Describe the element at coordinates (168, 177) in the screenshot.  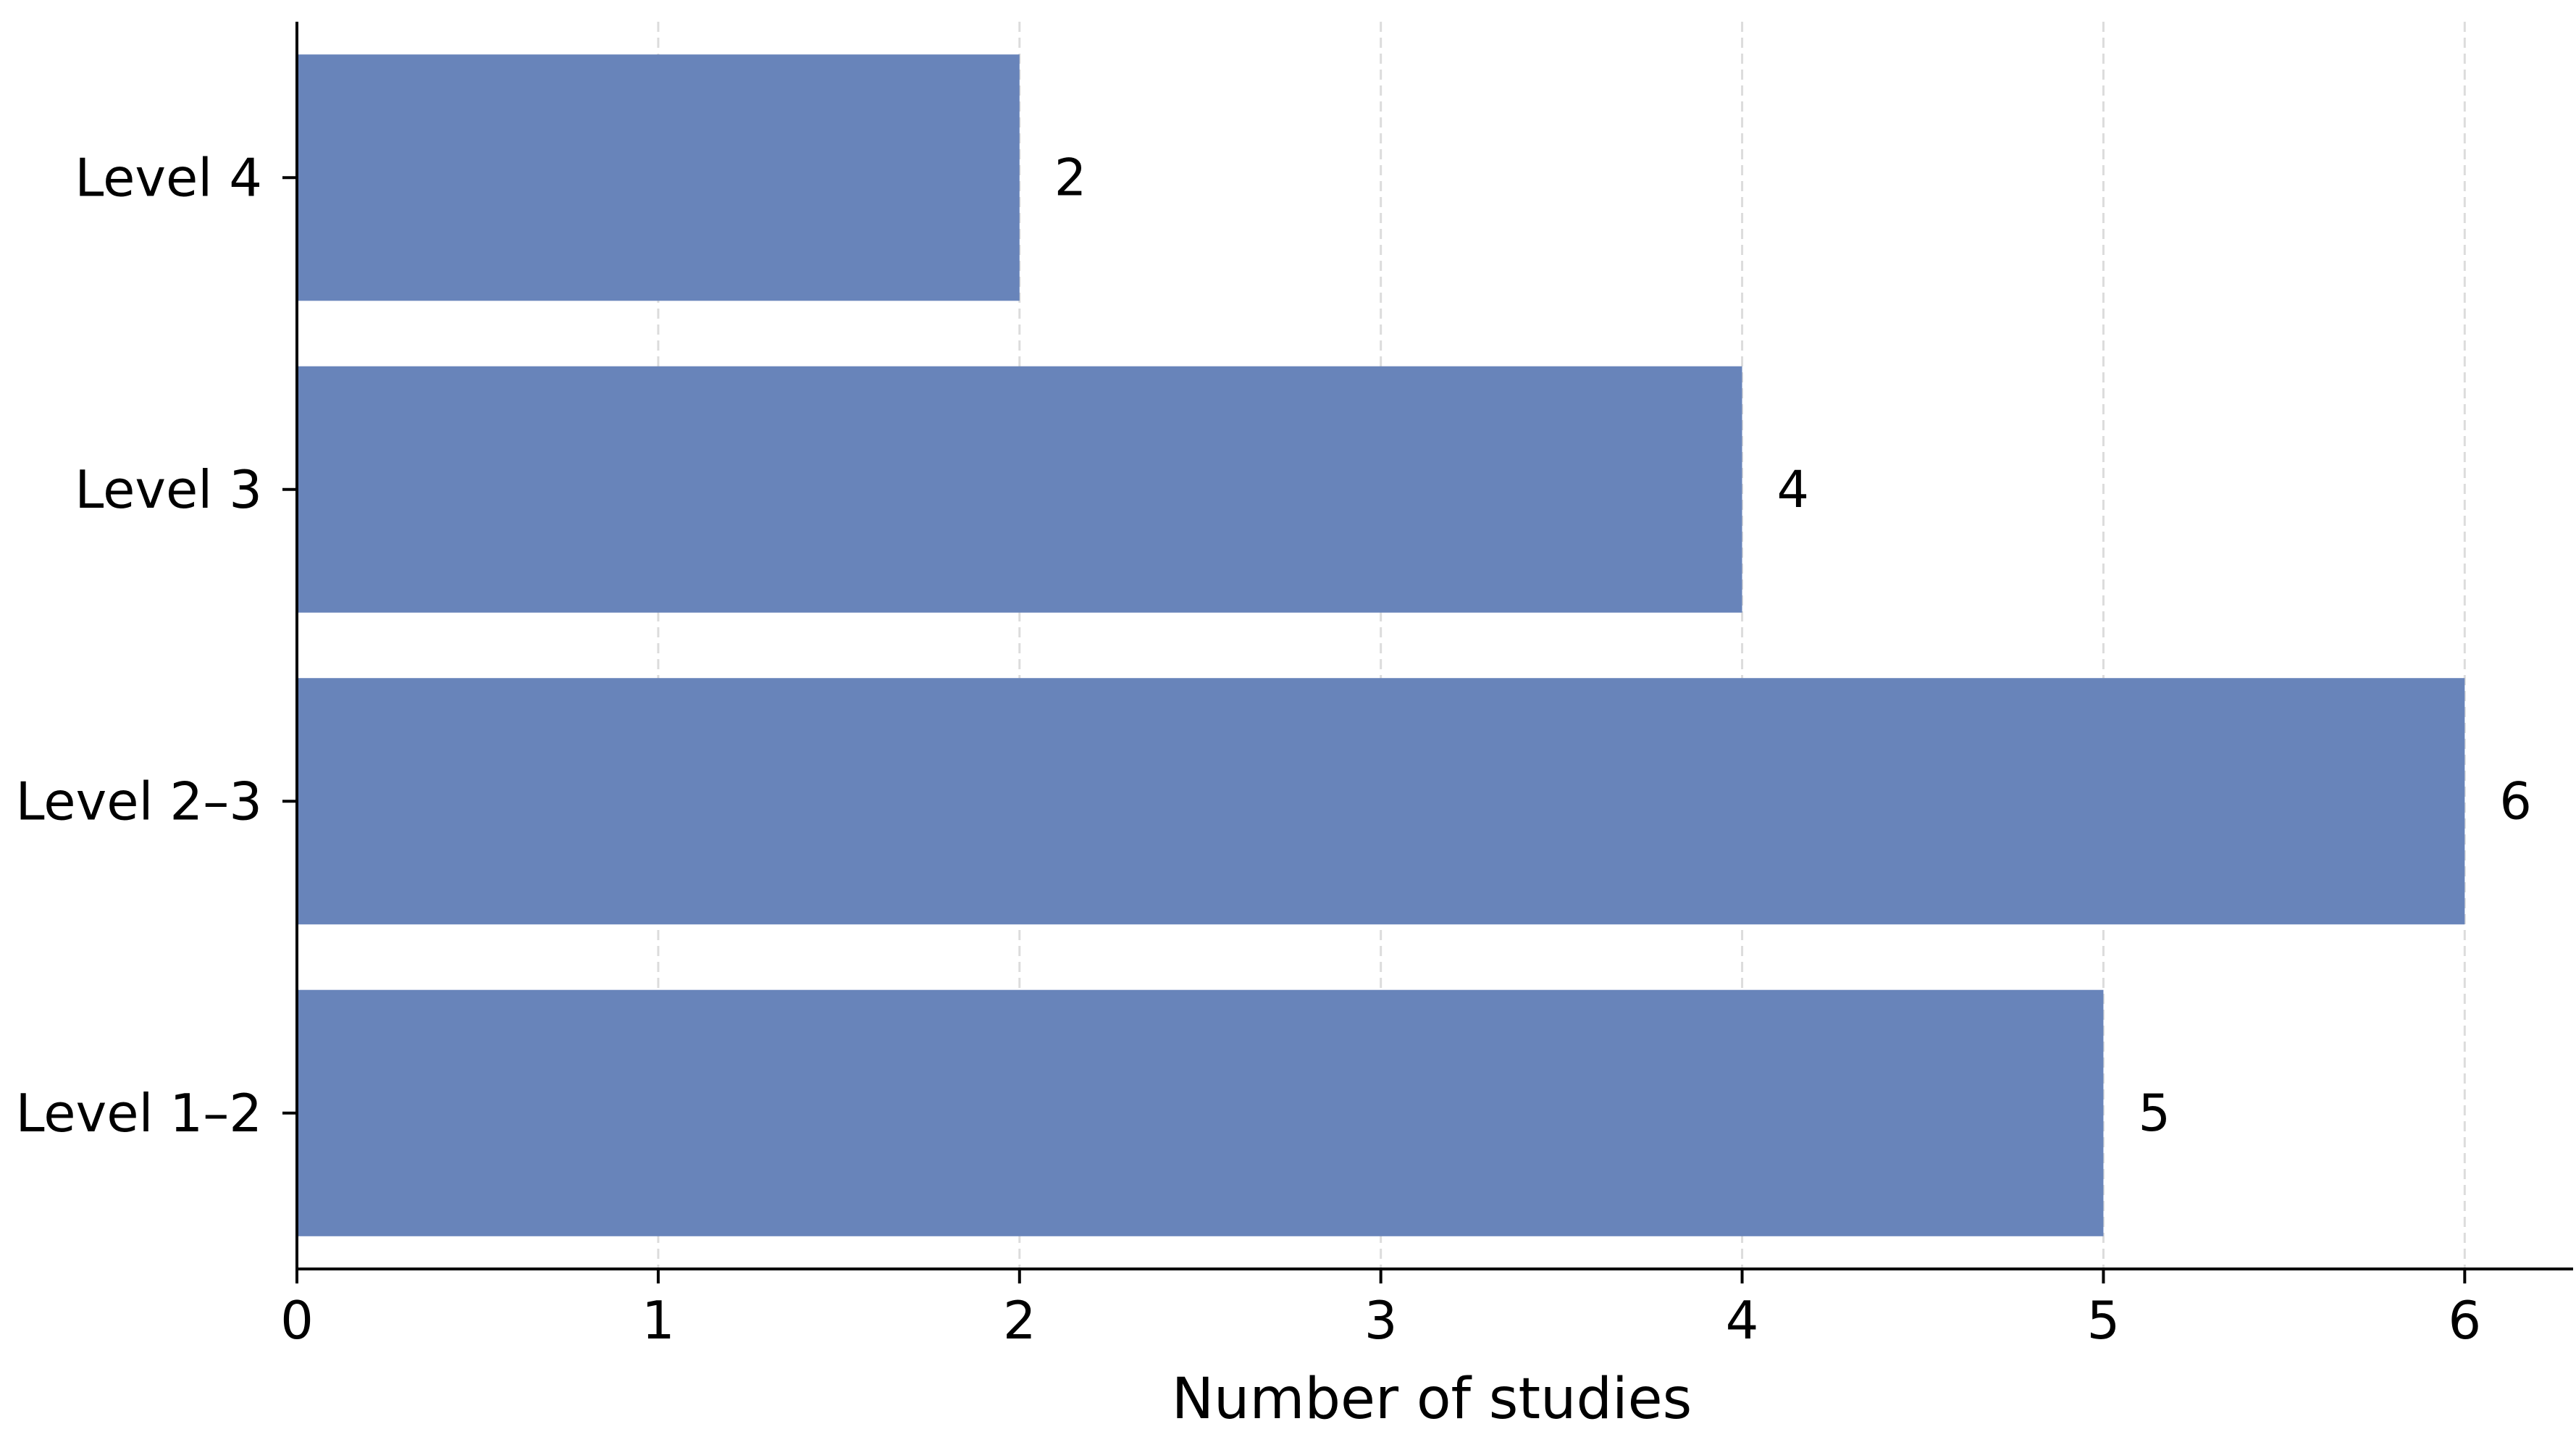
I see `y-tick-label: Level 4` at that location.